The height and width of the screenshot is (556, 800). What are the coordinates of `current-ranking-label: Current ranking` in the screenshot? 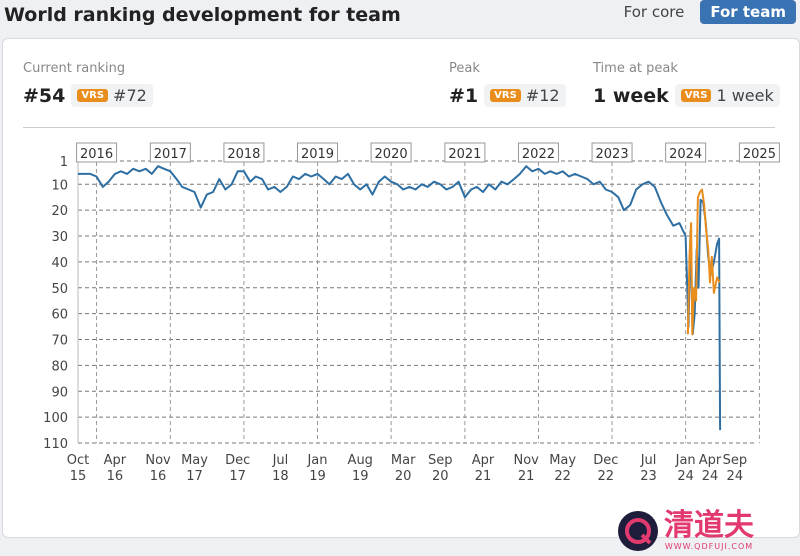 It's located at (74, 68).